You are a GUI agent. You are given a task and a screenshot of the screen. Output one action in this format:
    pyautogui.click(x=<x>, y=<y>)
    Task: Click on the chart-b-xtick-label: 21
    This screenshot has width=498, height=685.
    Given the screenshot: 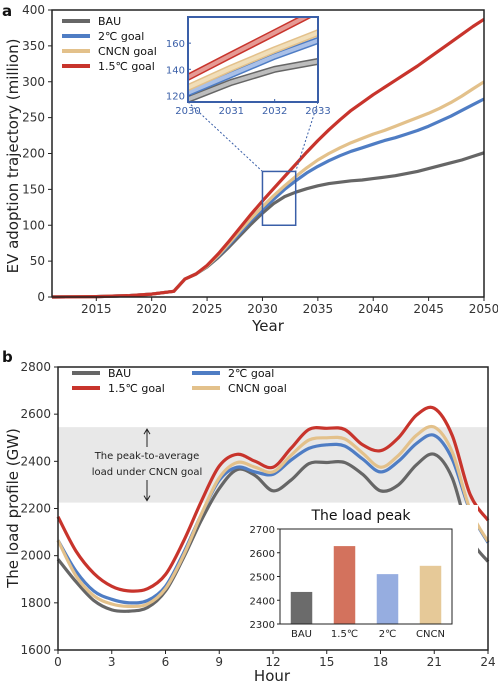 What is the action you would take?
    pyautogui.click(x=434, y=662)
    